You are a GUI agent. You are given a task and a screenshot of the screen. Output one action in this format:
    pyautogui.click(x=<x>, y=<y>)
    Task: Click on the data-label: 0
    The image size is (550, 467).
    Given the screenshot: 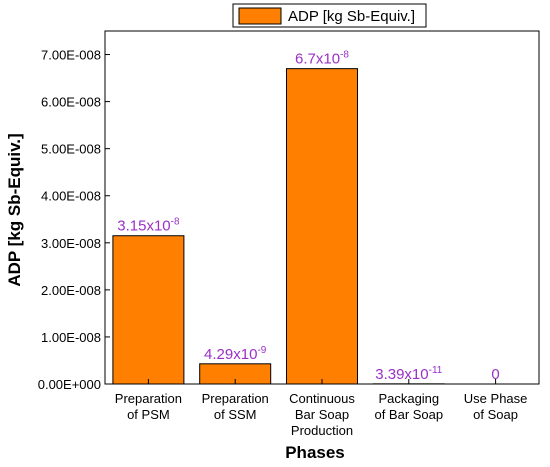 What is the action you would take?
    pyautogui.click(x=495, y=374)
    